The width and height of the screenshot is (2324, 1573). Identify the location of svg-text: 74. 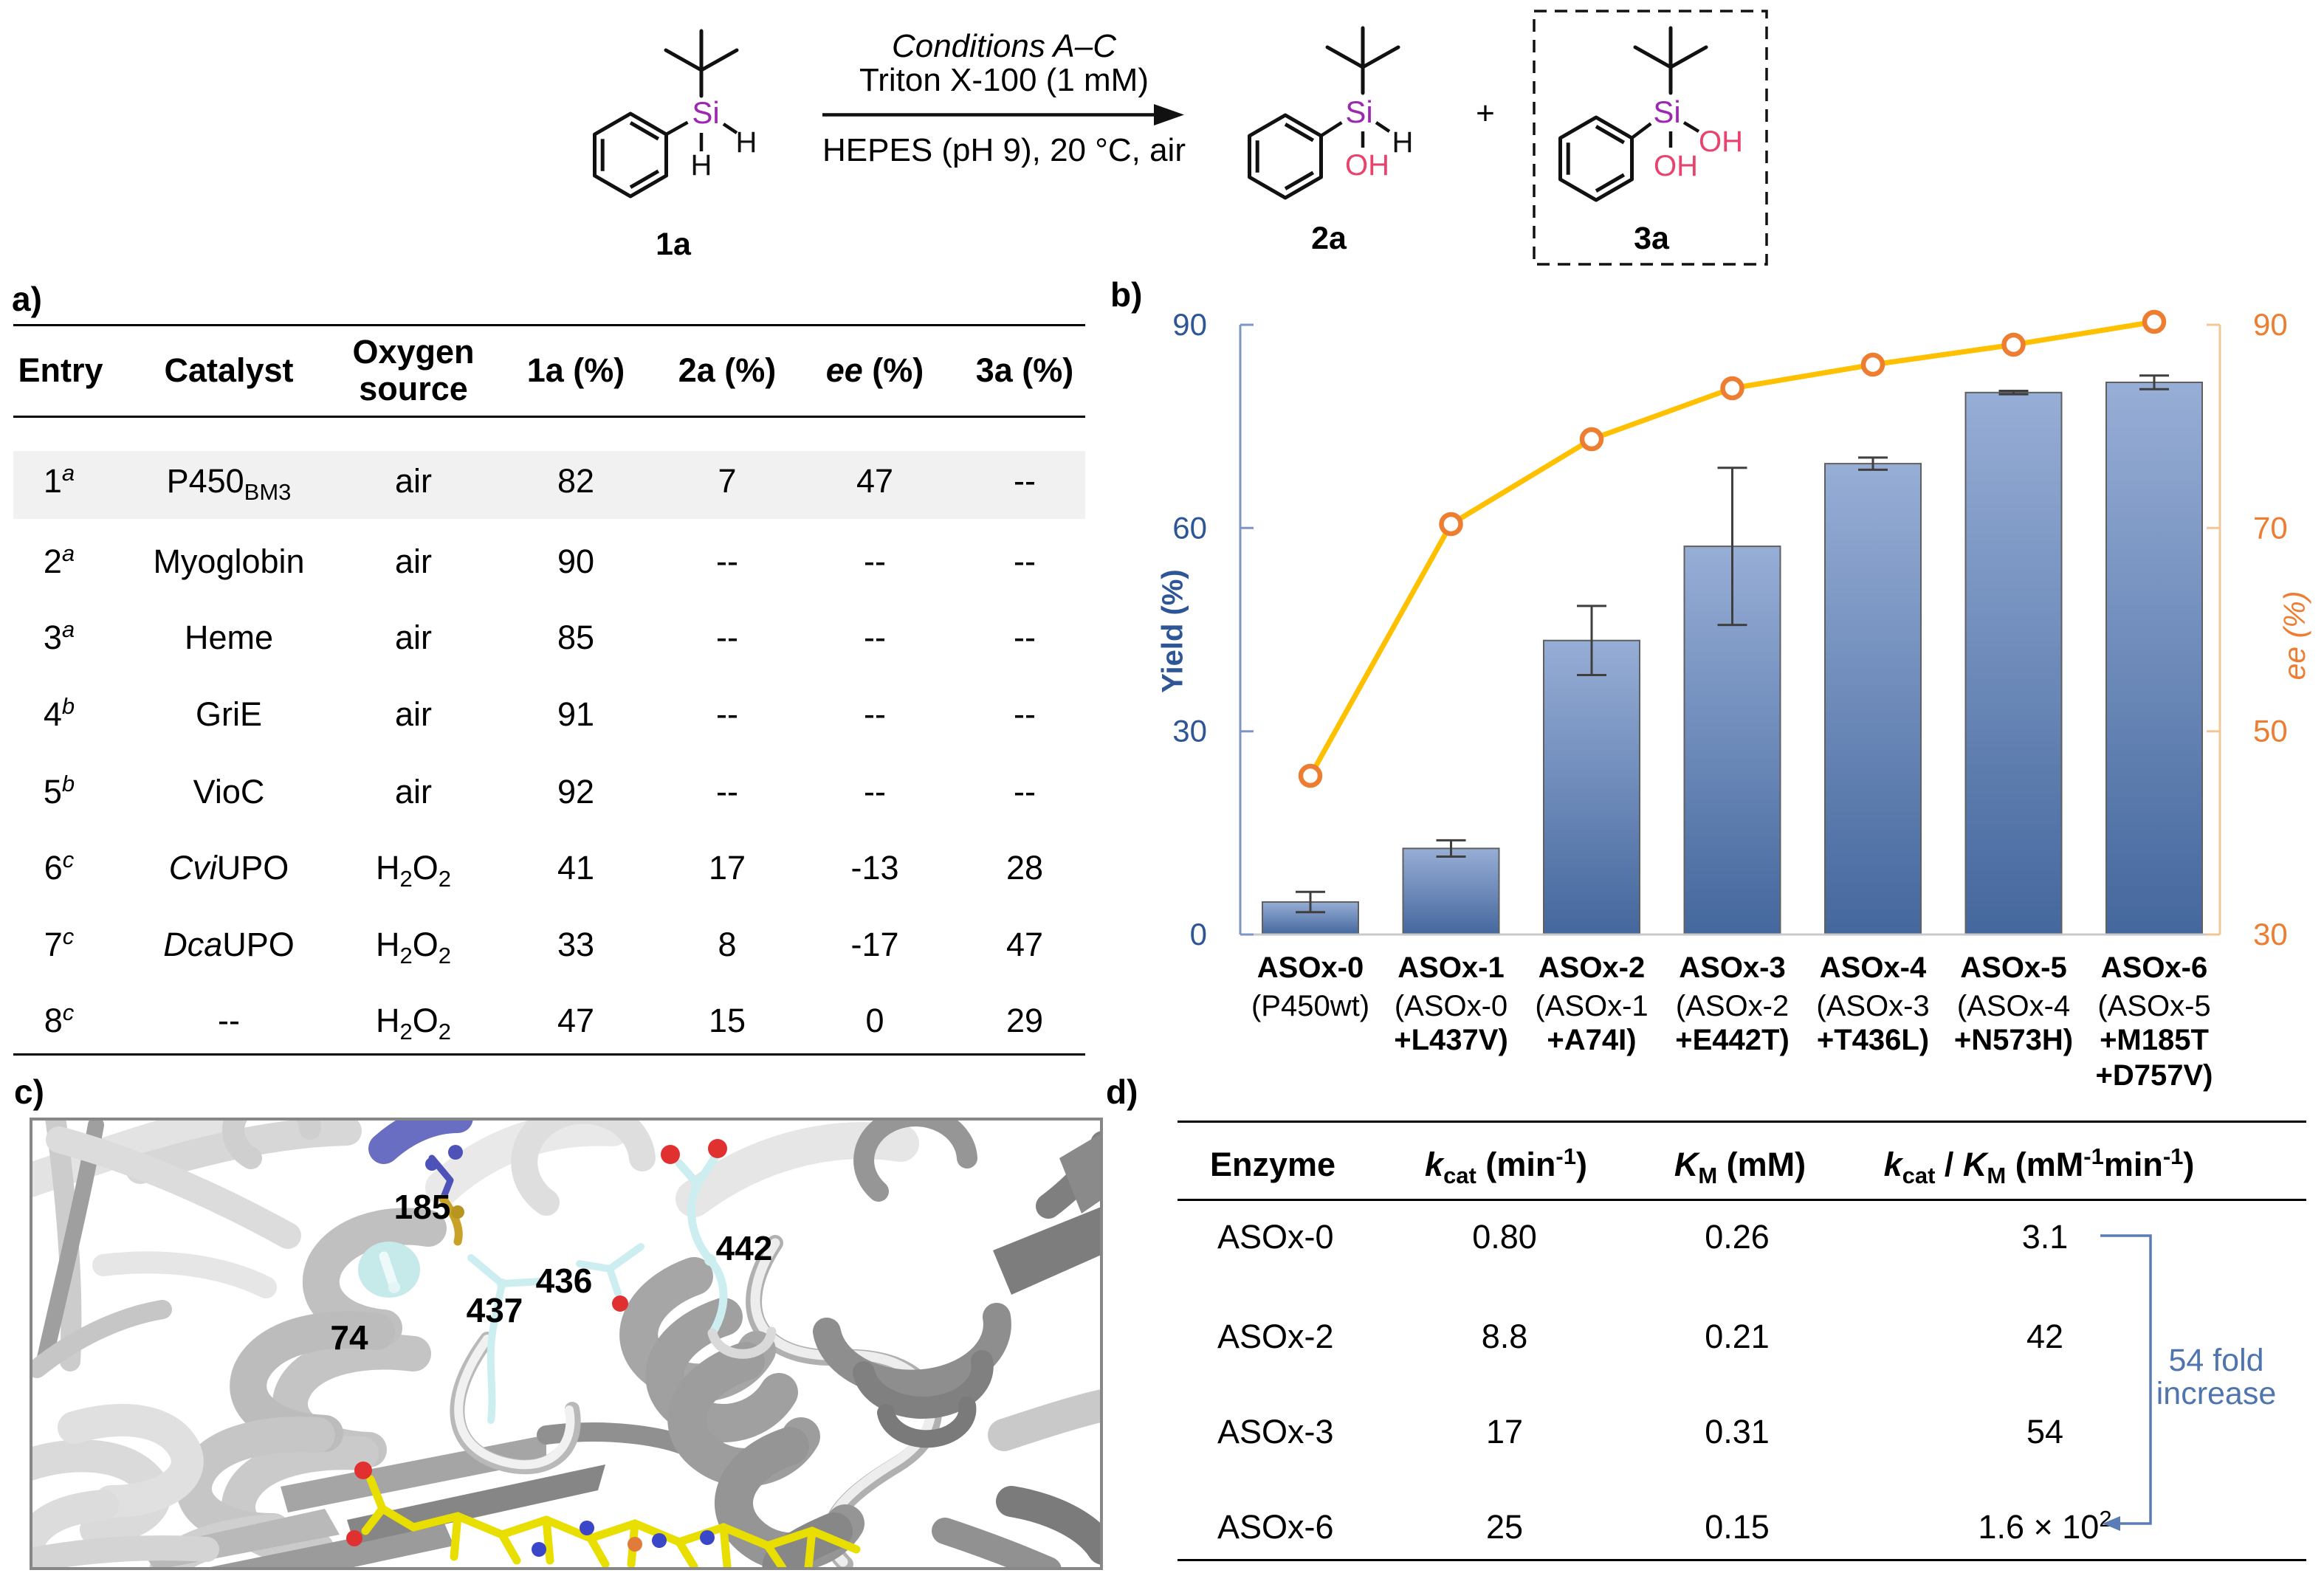
(349, 1338).